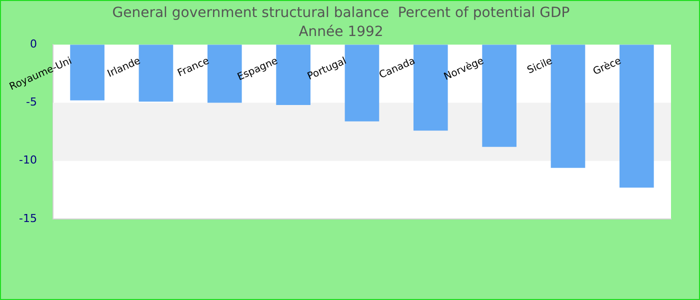 Image resolution: width=700 pixels, height=300 pixels. I want to click on chart-title: General government structural balance Percent of potential GDP, so click(341, 13).